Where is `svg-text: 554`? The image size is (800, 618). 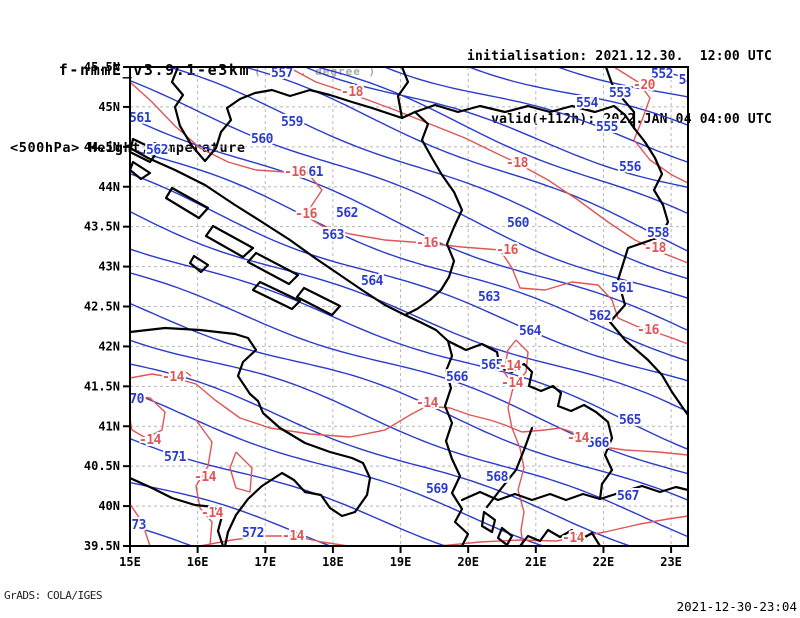
svg-text: 554 is located at coordinates (587, 103).